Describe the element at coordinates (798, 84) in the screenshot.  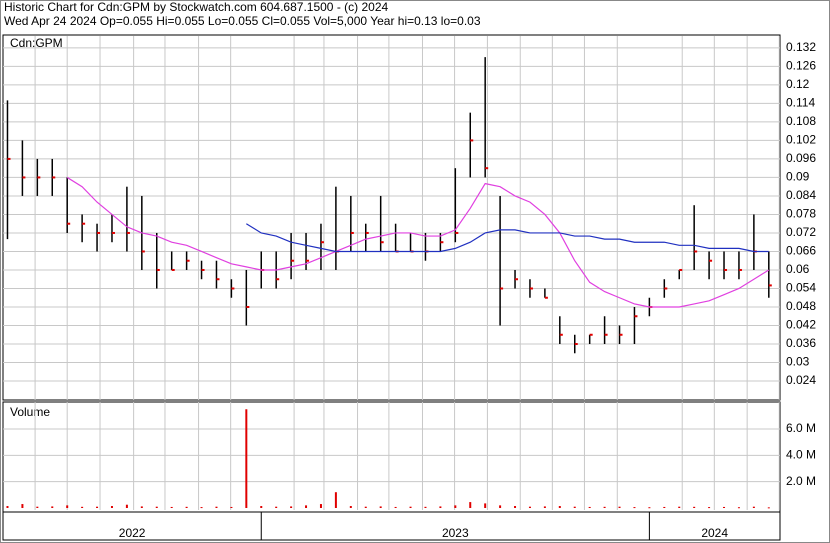
I see `y-tick-label: 0.12` at that location.